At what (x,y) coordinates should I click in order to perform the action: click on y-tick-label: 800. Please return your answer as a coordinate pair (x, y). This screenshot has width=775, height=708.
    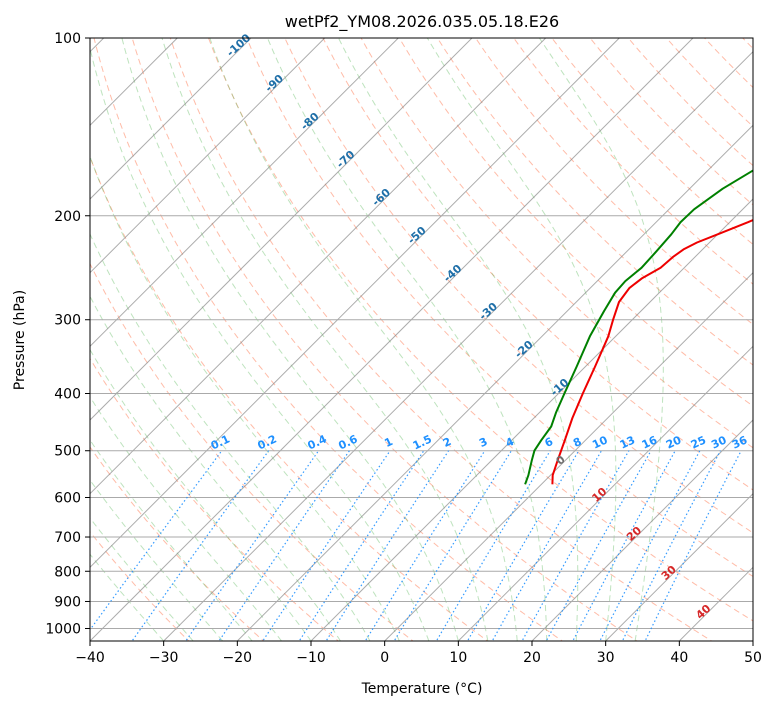
    Looking at the image, I should click on (67, 572).